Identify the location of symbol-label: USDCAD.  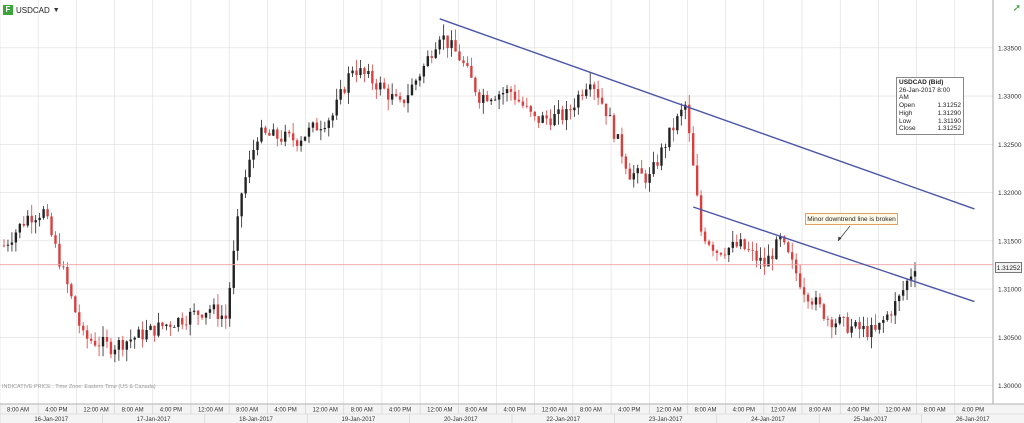
(33, 10).